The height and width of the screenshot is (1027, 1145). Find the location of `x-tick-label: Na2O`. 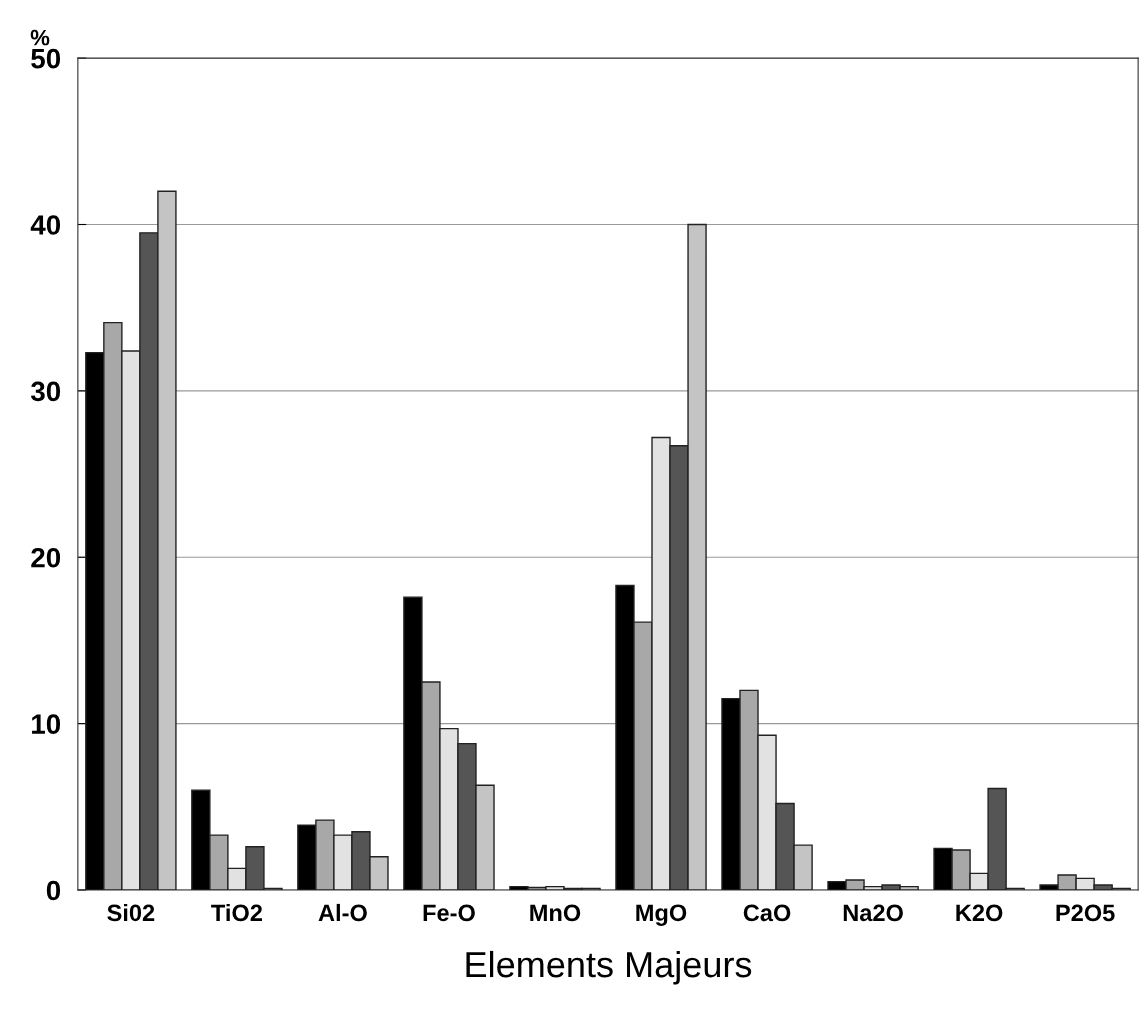

x-tick-label: Na2O is located at coordinates (873, 913).